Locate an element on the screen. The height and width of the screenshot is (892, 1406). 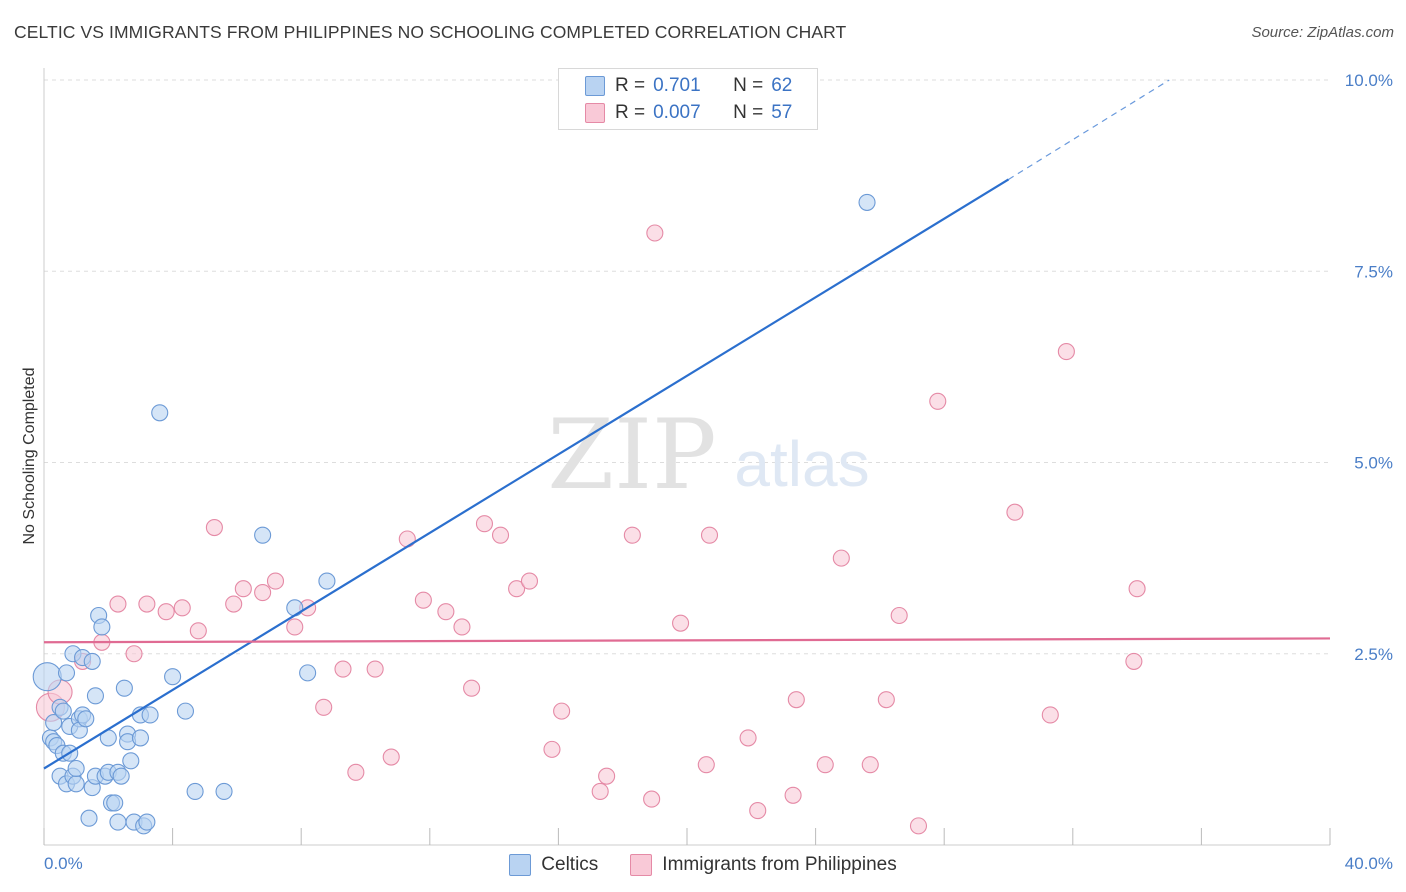
legend-row-philippines: R = 0.007 N = 57 is located at coordinates (688, 113).